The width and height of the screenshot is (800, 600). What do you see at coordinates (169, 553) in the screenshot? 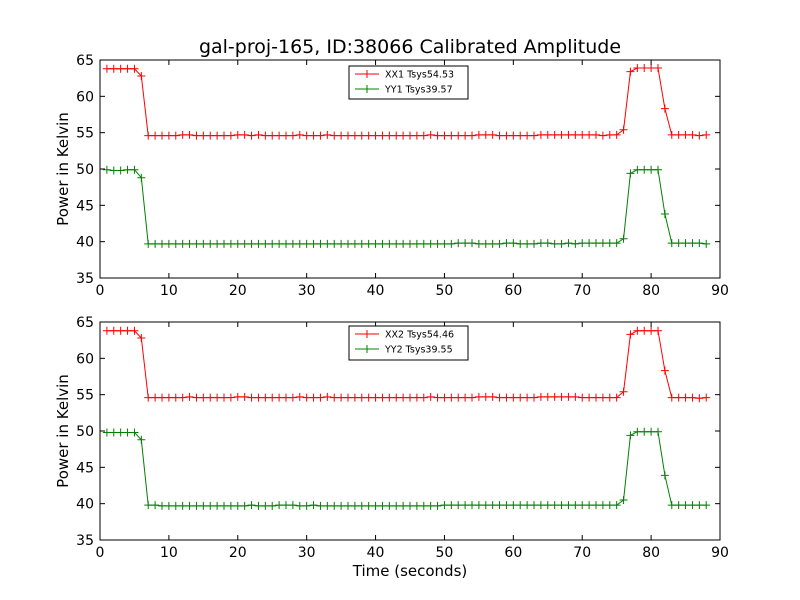
I see `x-tick-label: 10` at bounding box center [169, 553].